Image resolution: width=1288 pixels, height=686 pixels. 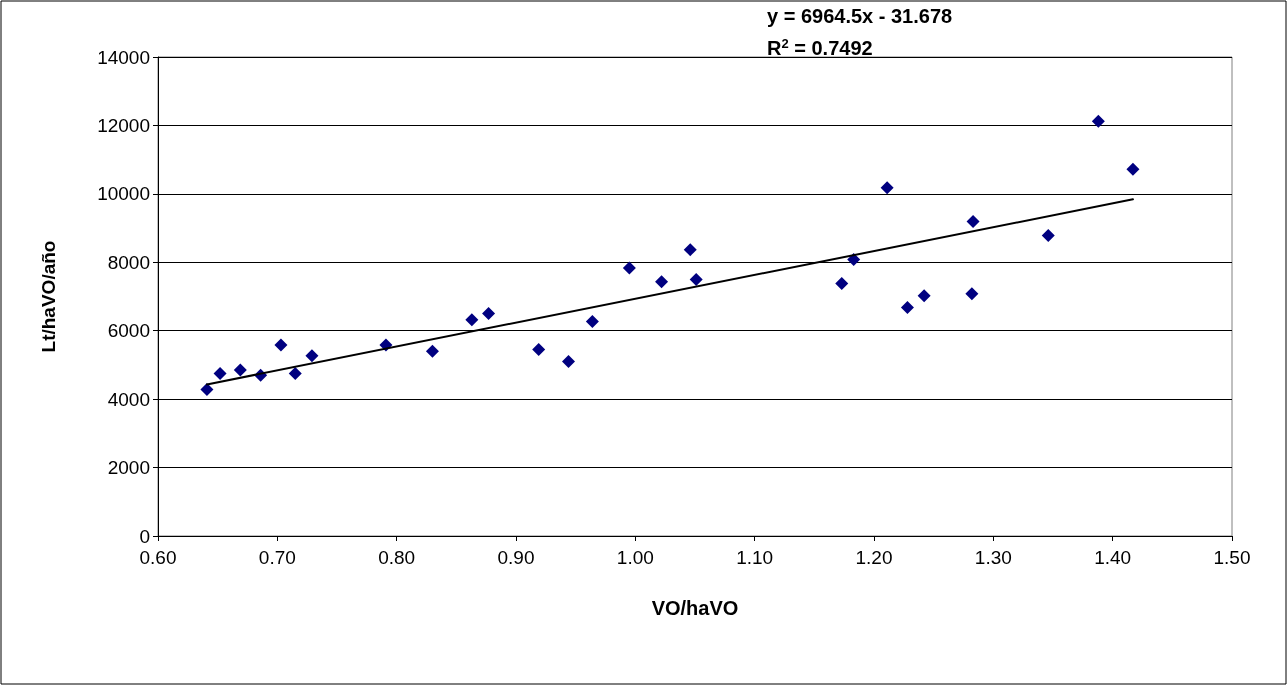 What do you see at coordinates (755, 557) in the screenshot?
I see `x-tick-label: 1.10` at bounding box center [755, 557].